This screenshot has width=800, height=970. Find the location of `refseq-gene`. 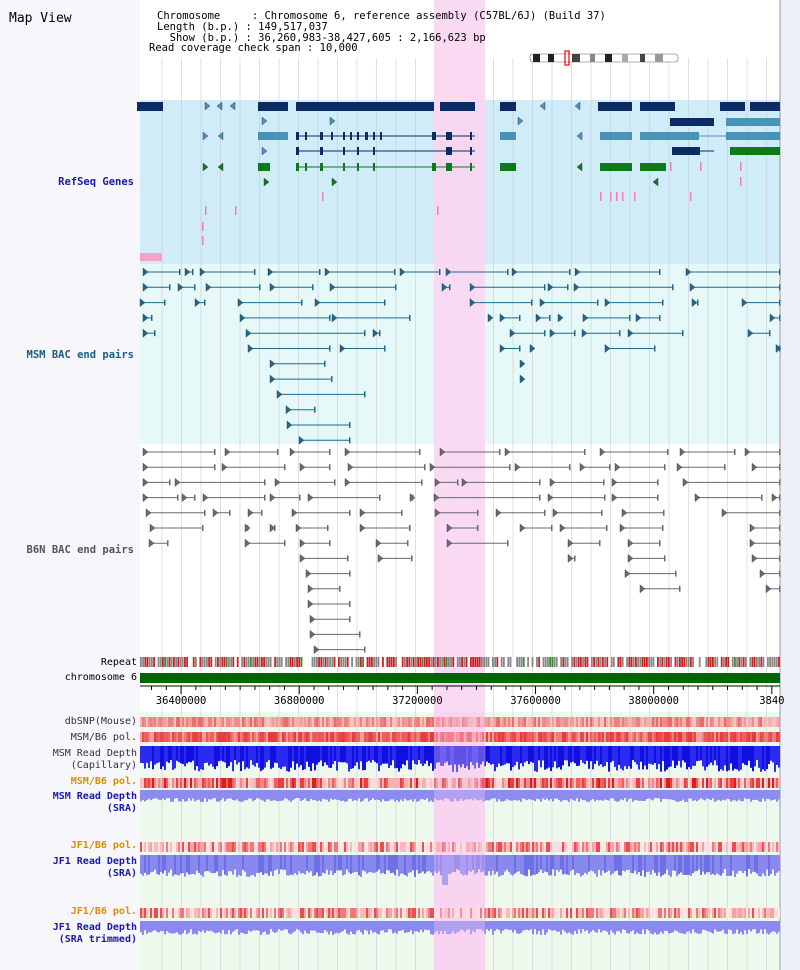

refseq-gene is located at coordinates (365, 106).